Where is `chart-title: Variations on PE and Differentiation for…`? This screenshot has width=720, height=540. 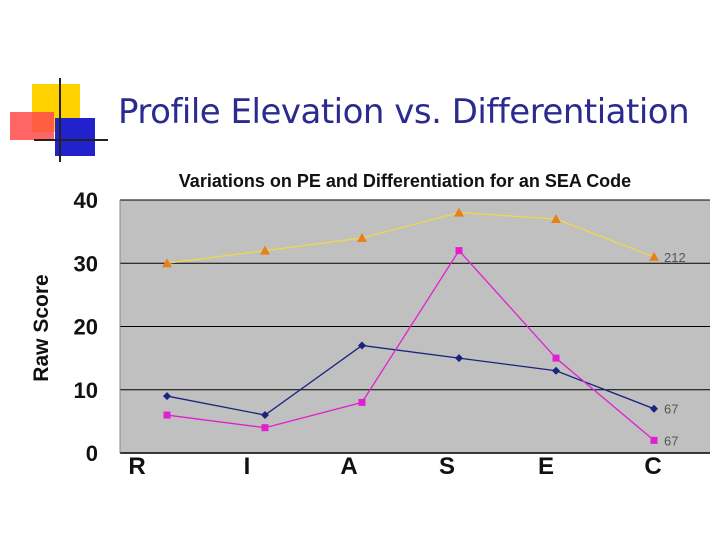
chart-title: Variations on PE and Differentiation for… is located at coordinates (405, 181).